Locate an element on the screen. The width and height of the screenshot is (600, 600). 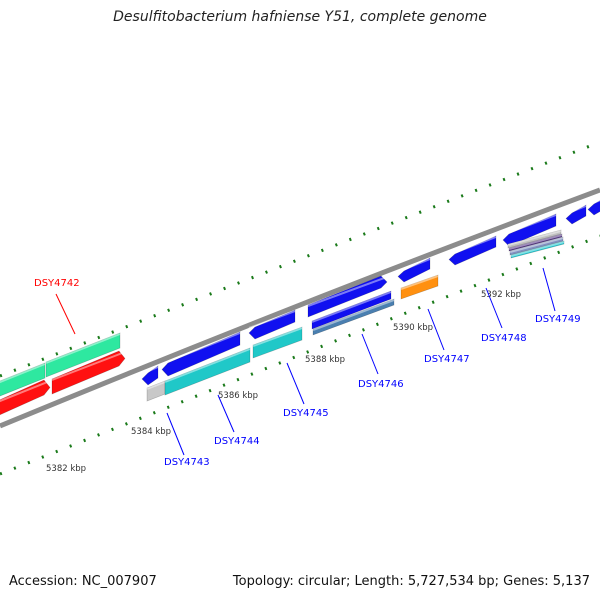
scale-label: 5390 kbp is located at coordinates (413, 328).